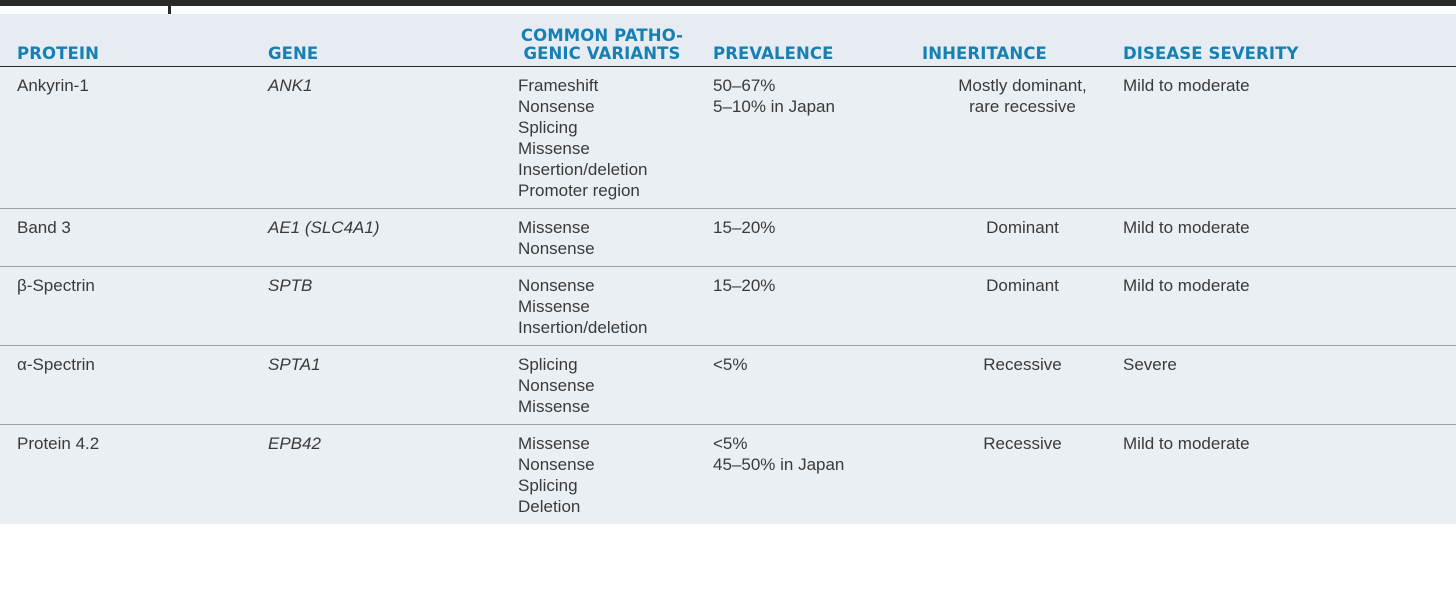 The height and width of the screenshot is (600, 1456). What do you see at coordinates (1022, 40) in the screenshot?
I see `header-inheritance: INHERITANCE` at bounding box center [1022, 40].